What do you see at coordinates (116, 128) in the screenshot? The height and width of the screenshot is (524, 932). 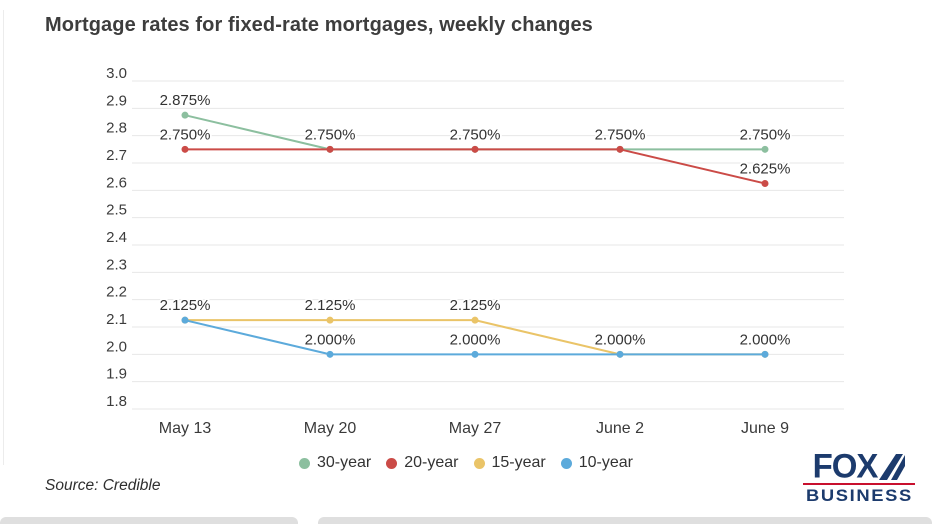 I see `y-axis-tick-label: 2.8` at bounding box center [116, 128].